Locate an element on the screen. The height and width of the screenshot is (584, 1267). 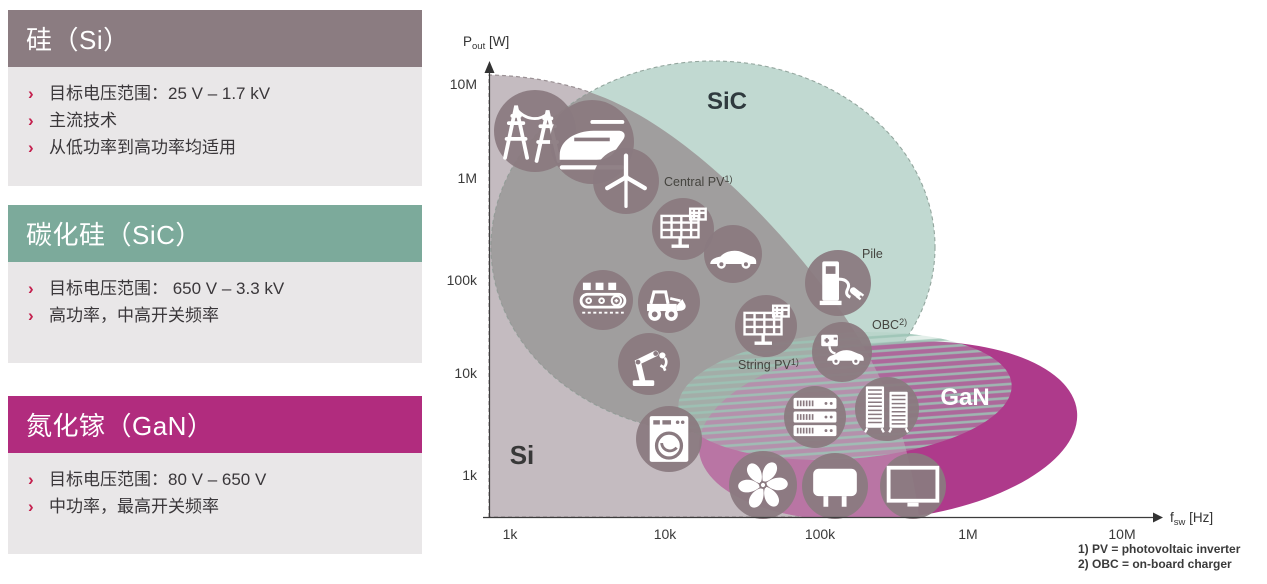
sic-region-label: SiC is located at coordinates (727, 101).